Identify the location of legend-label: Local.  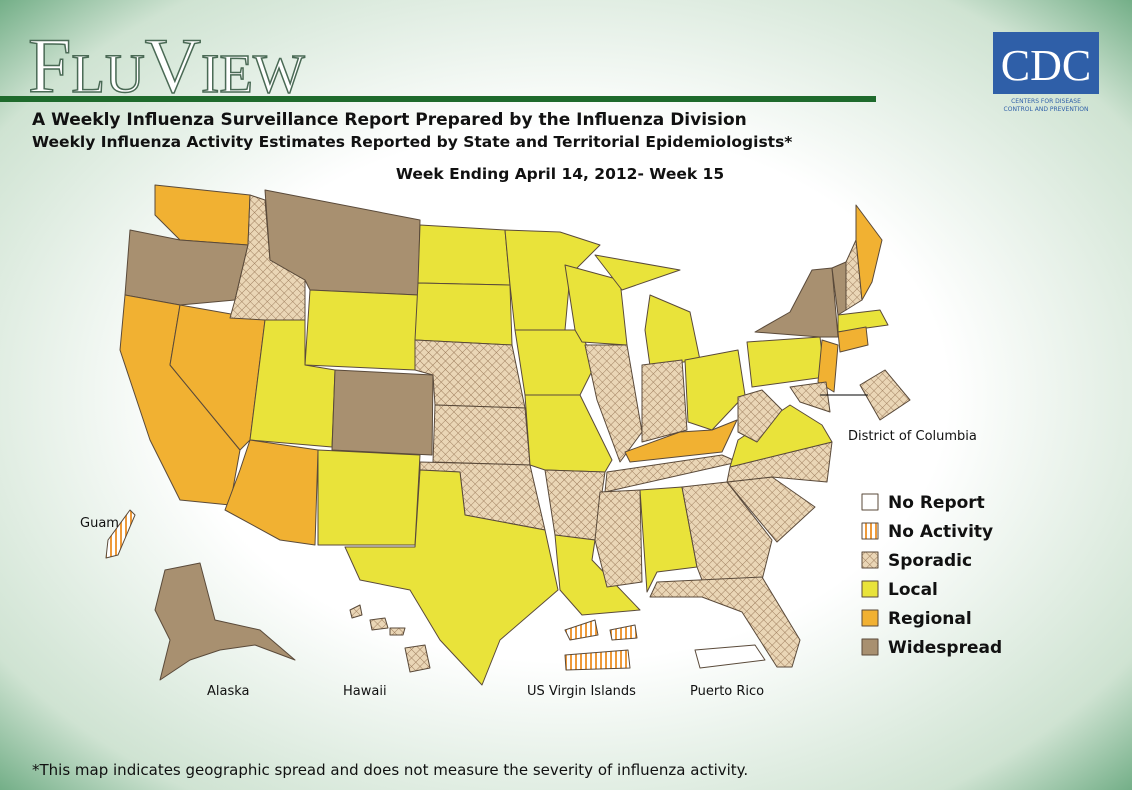
(913, 590).